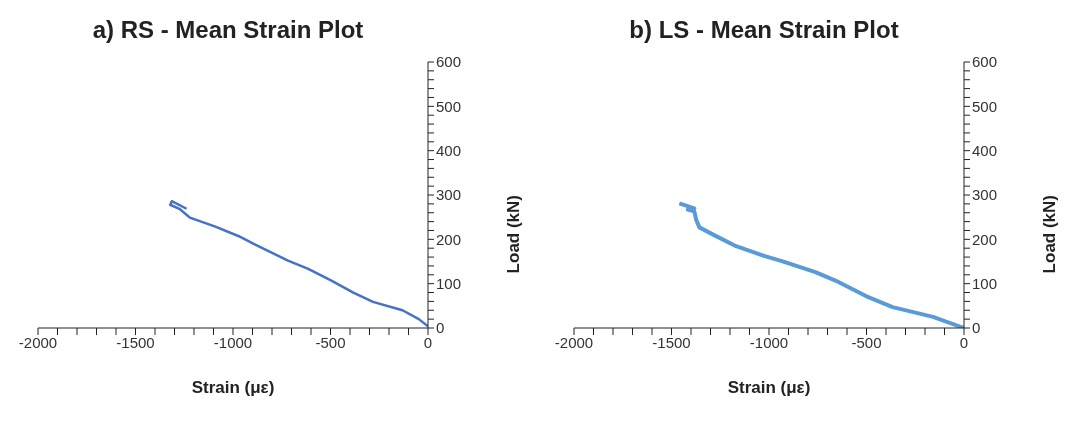 This screenshot has width=1073, height=445. I want to click on chart-title: a) RS - Mean Strain Plot, so click(228, 30).